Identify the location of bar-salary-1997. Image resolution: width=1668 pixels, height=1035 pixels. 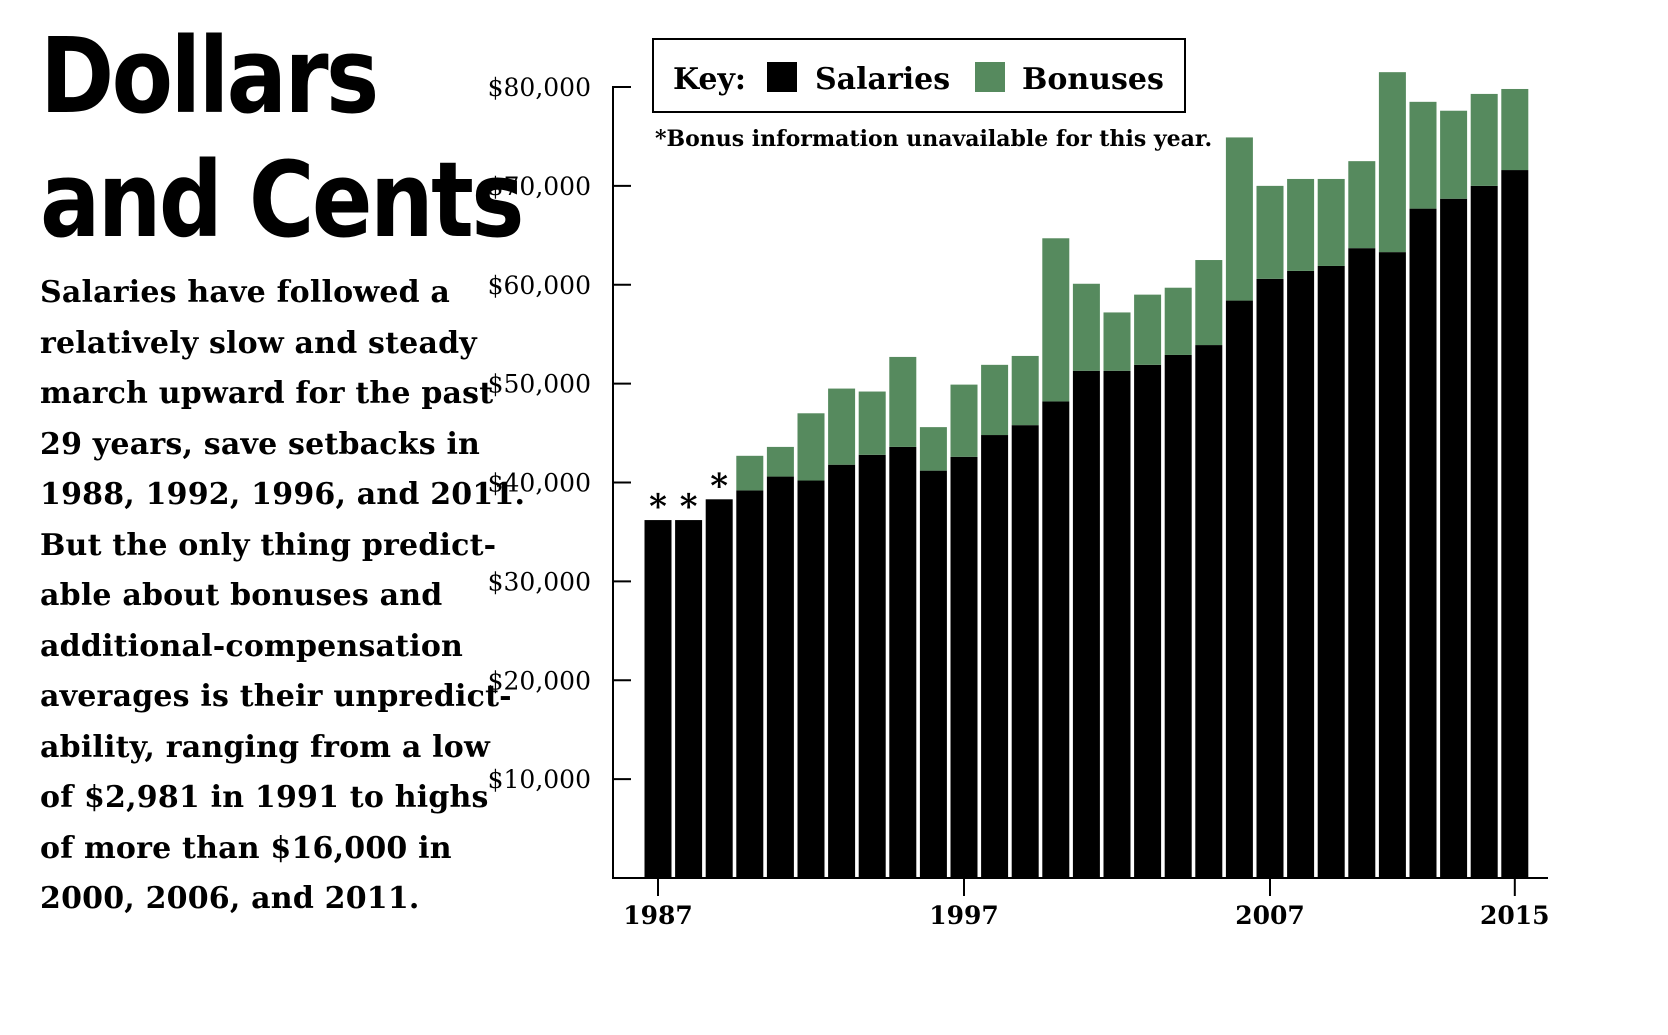
(964, 667).